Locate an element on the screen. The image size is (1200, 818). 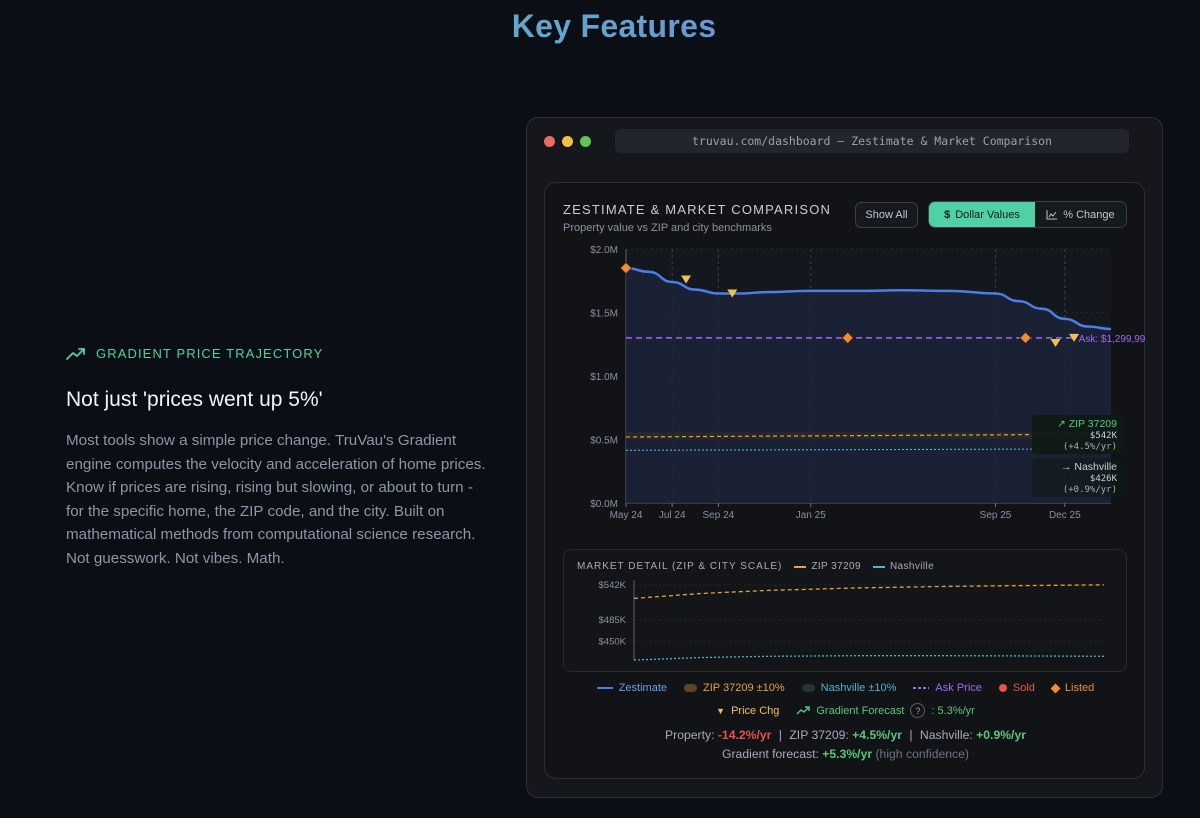
close-window-button is located at coordinates (549, 141).